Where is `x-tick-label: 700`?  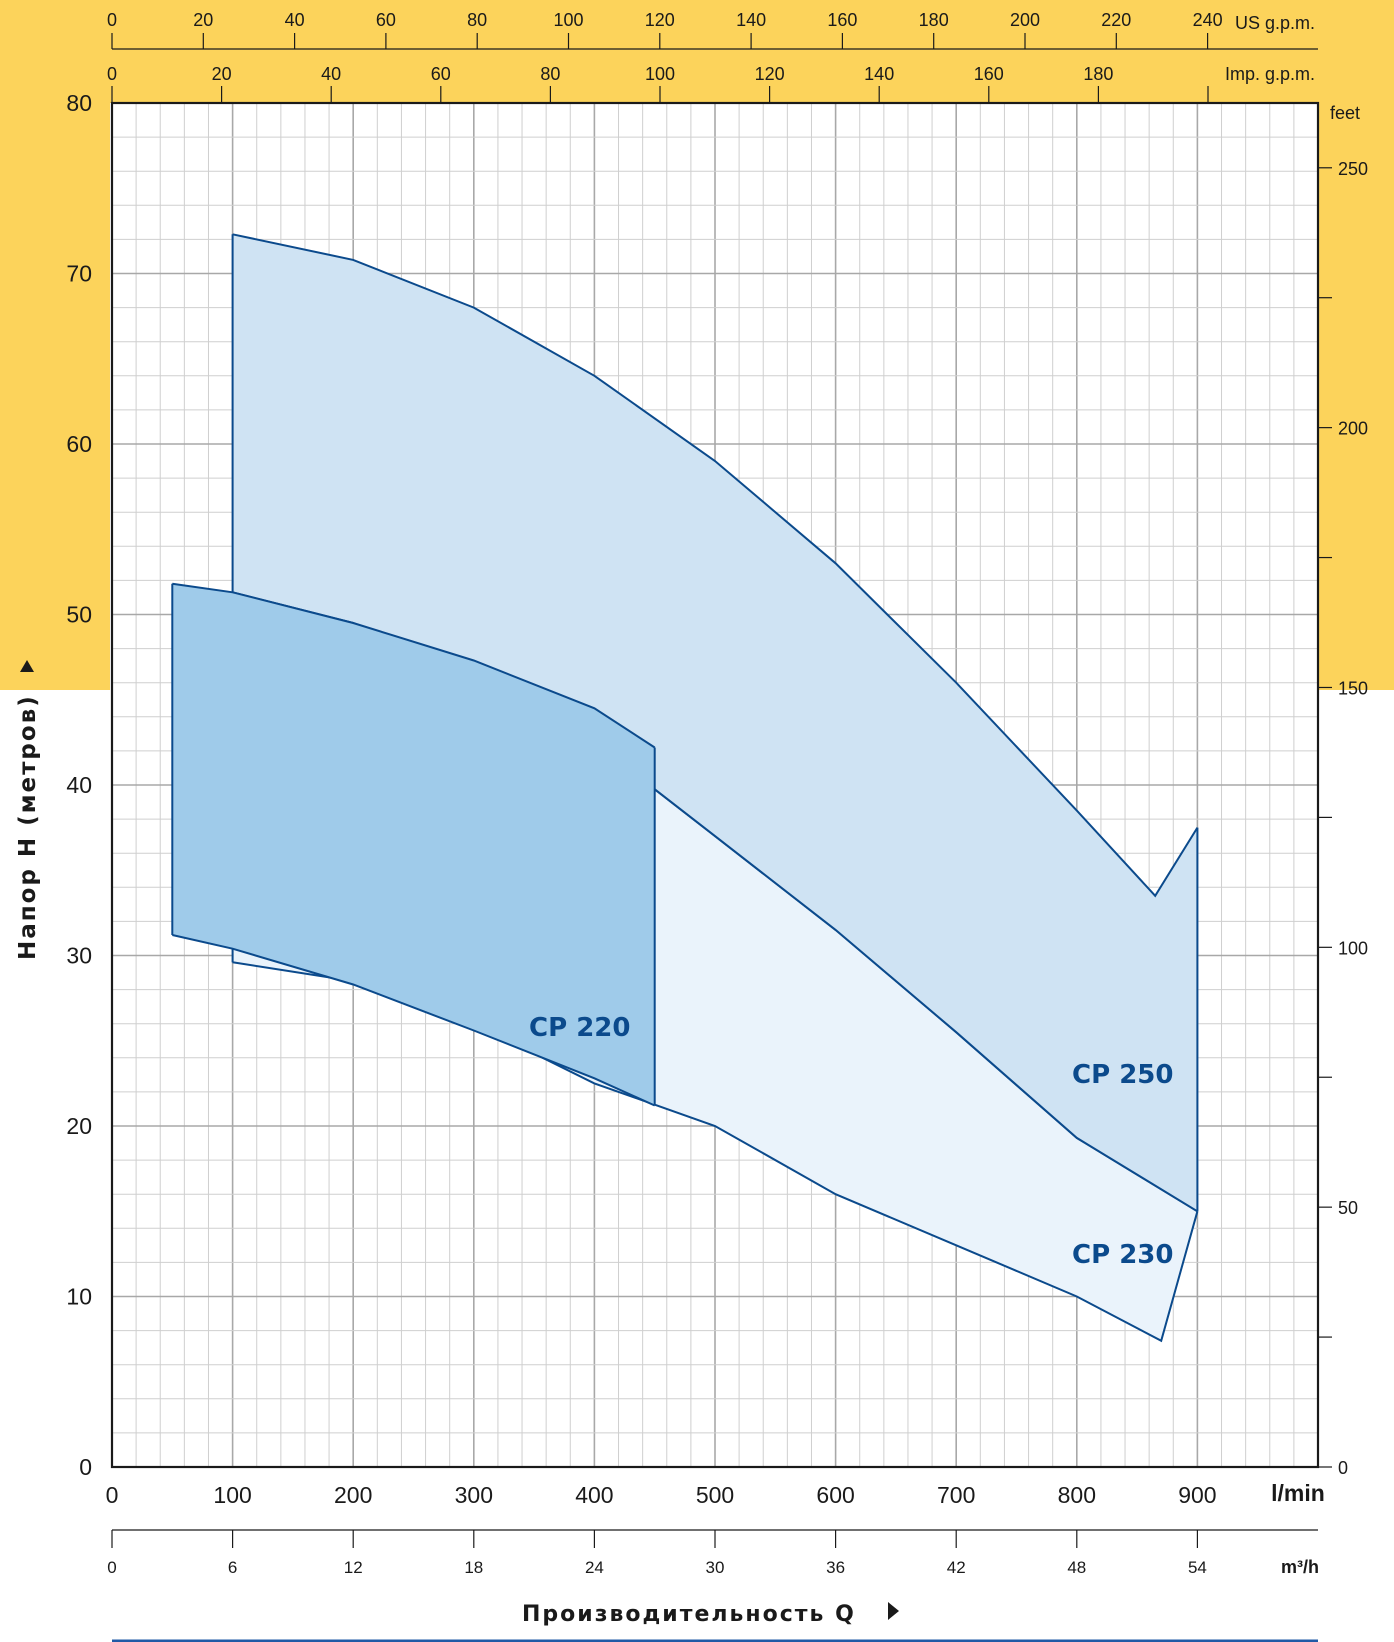 x-tick-label: 700 is located at coordinates (956, 1495).